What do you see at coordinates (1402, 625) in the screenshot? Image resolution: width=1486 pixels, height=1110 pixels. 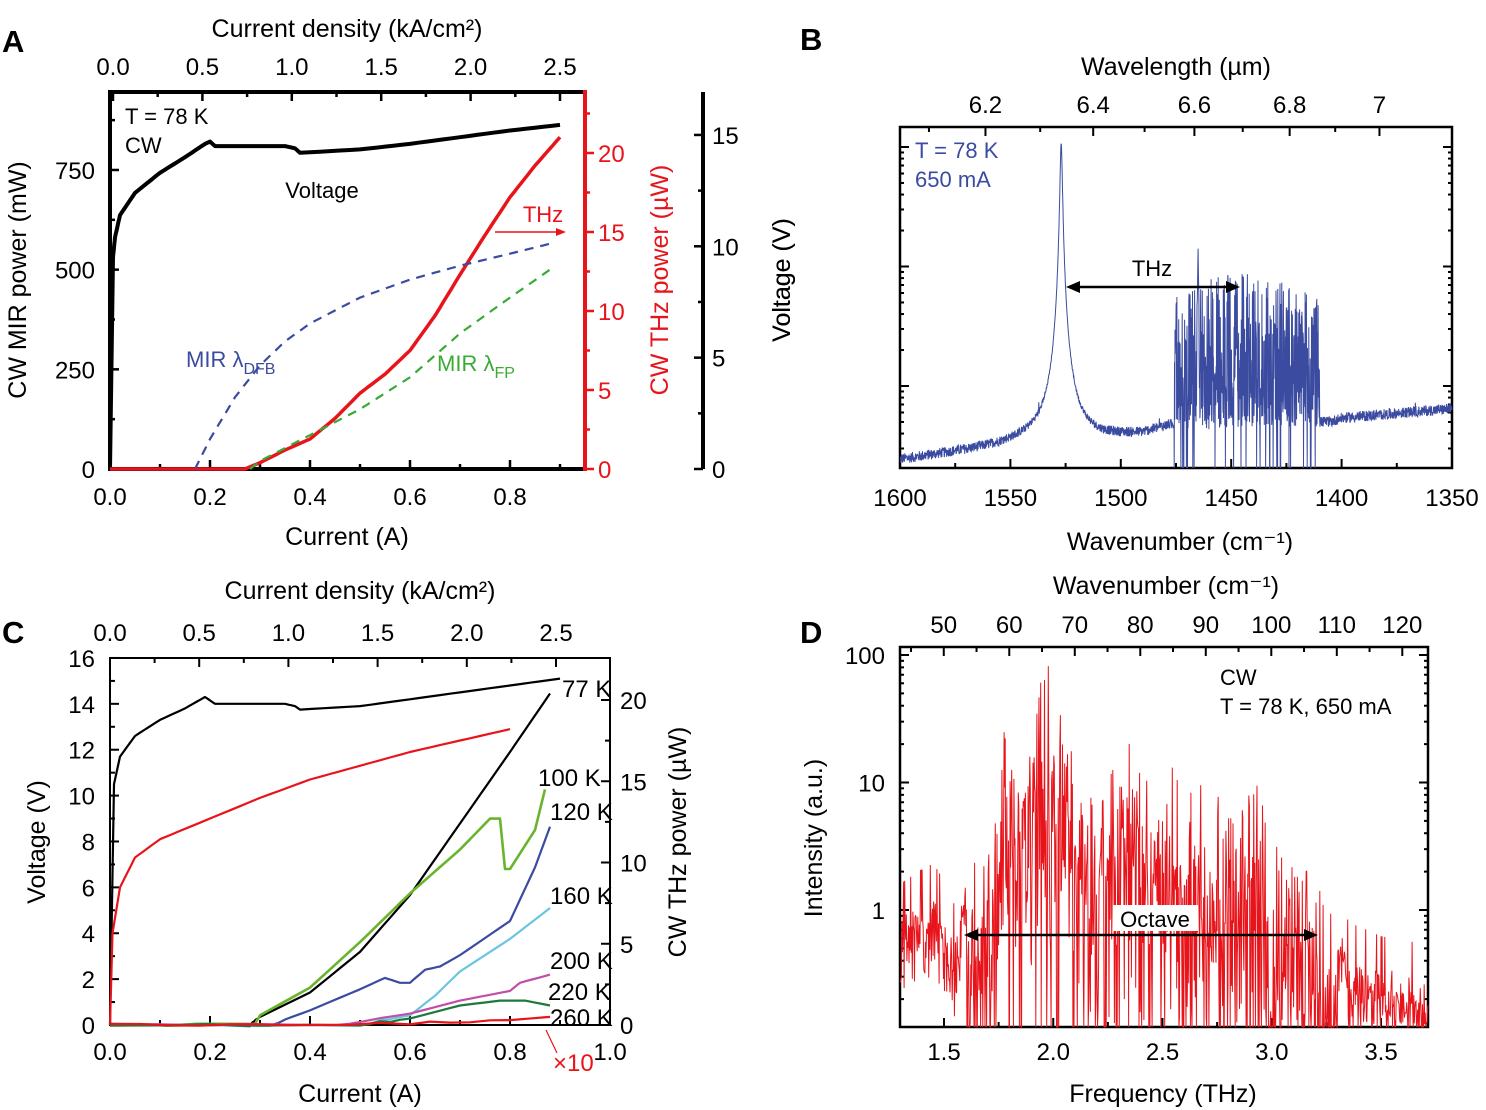 I see `x2-tick-label: 120` at bounding box center [1402, 625].